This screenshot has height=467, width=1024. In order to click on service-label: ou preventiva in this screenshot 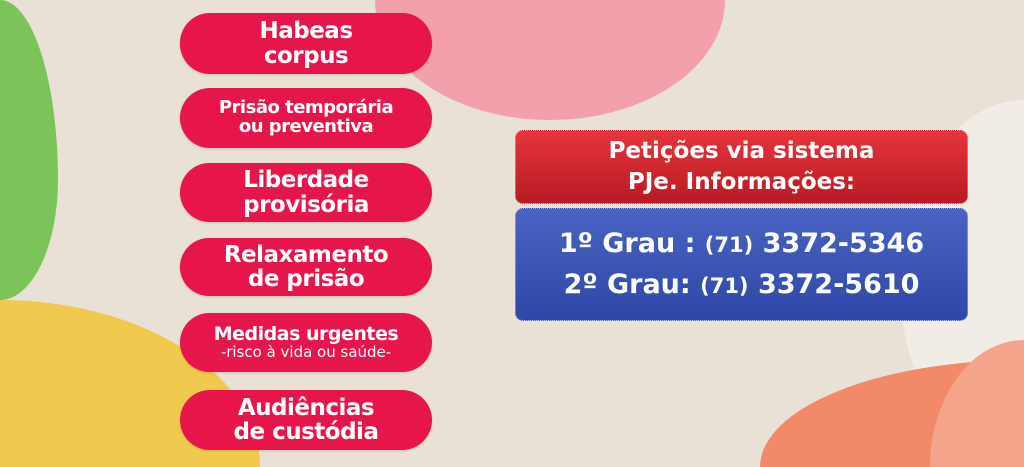, I will do `click(306, 126)`.